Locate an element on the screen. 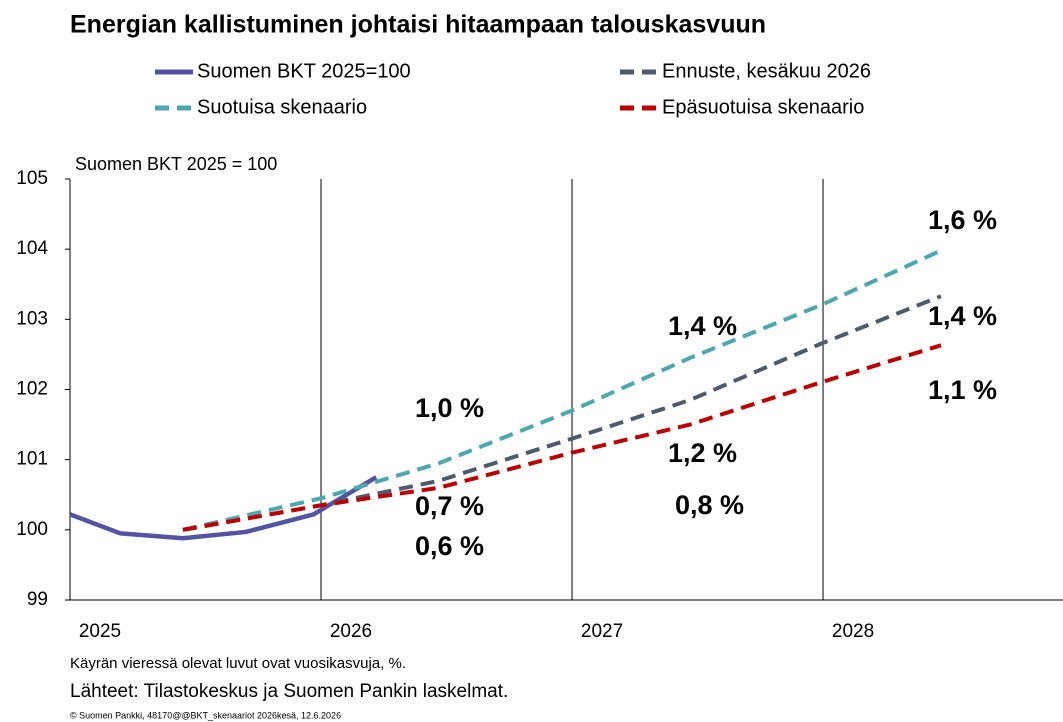 The image size is (1063, 722). y-tick-label: 102 is located at coordinates (32, 389).